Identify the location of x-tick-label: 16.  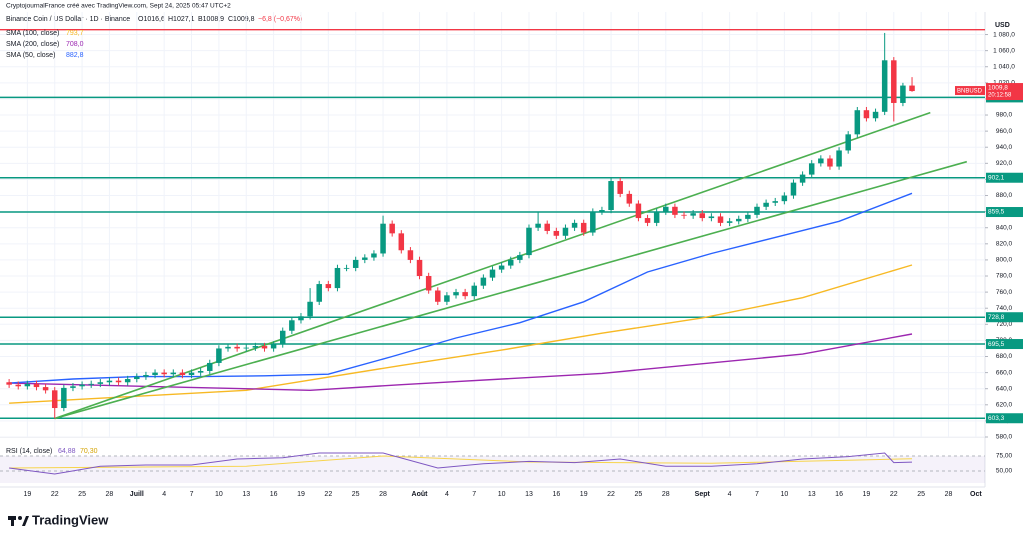
(839, 494).